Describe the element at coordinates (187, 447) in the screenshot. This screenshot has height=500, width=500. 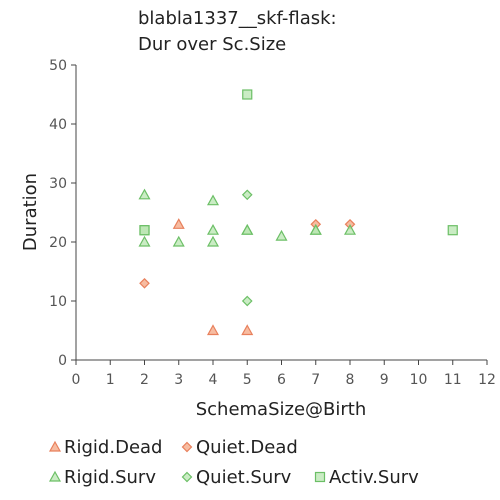
I see `legend-marker-quiet-dead` at that location.